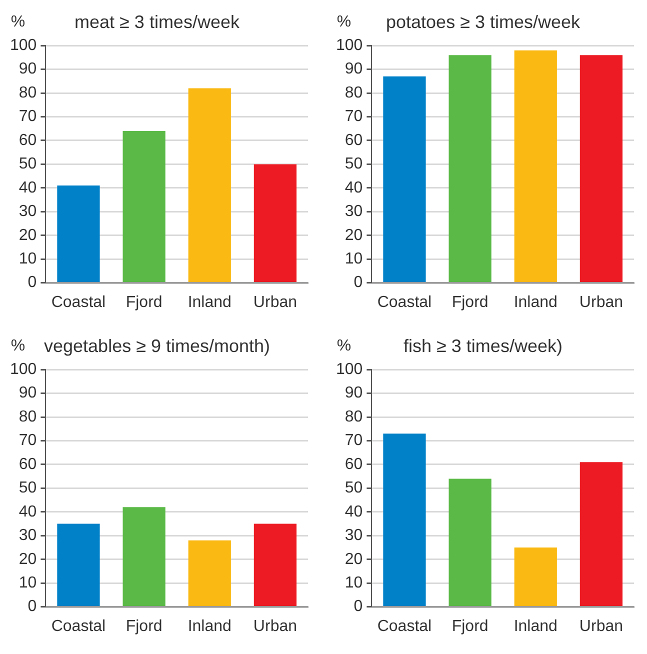  What do you see at coordinates (157, 346) in the screenshot?
I see `chart-title: vegetables ≥ 9 times/month)` at bounding box center [157, 346].